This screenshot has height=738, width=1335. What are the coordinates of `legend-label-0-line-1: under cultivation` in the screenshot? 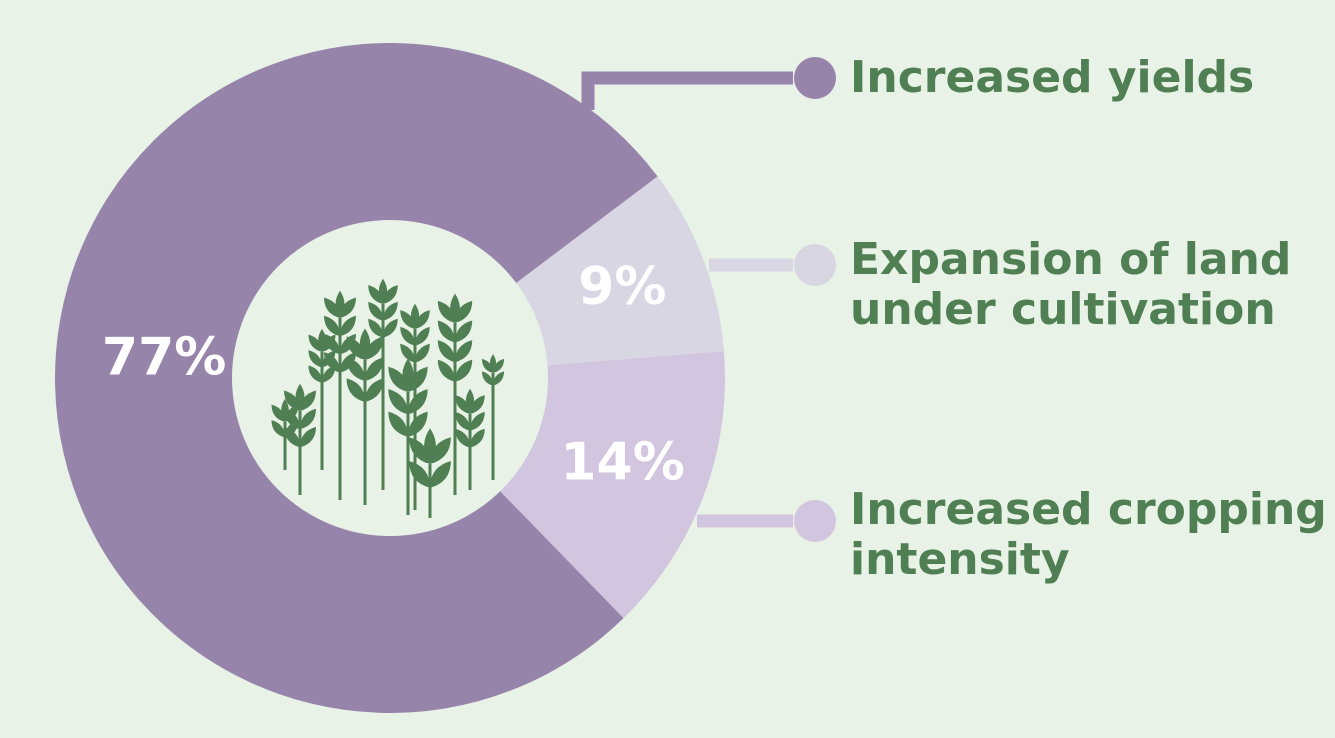 It's located at (1063, 309).